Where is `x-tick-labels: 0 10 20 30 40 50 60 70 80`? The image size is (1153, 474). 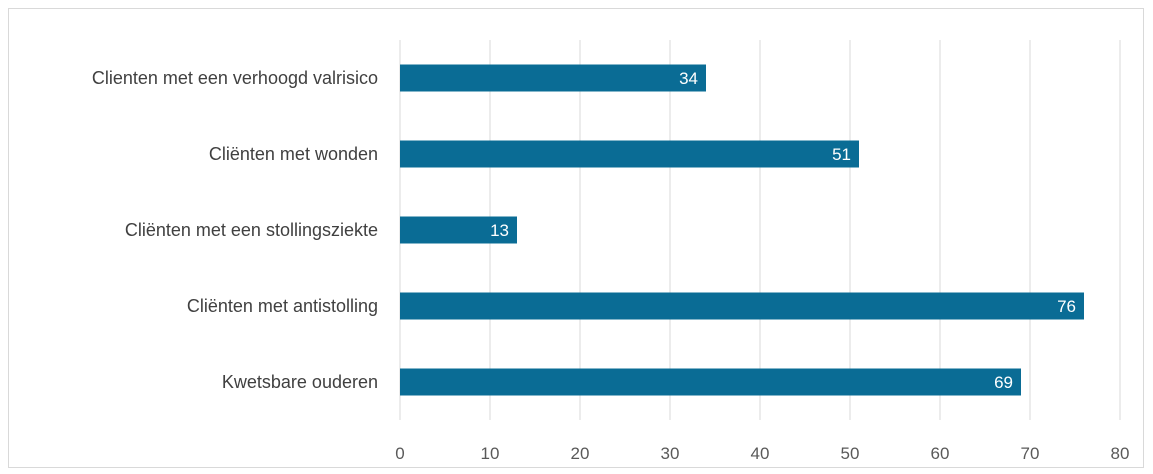
x-tick-labels: 0 10 20 30 40 50 60 70 80 is located at coordinates (762, 453).